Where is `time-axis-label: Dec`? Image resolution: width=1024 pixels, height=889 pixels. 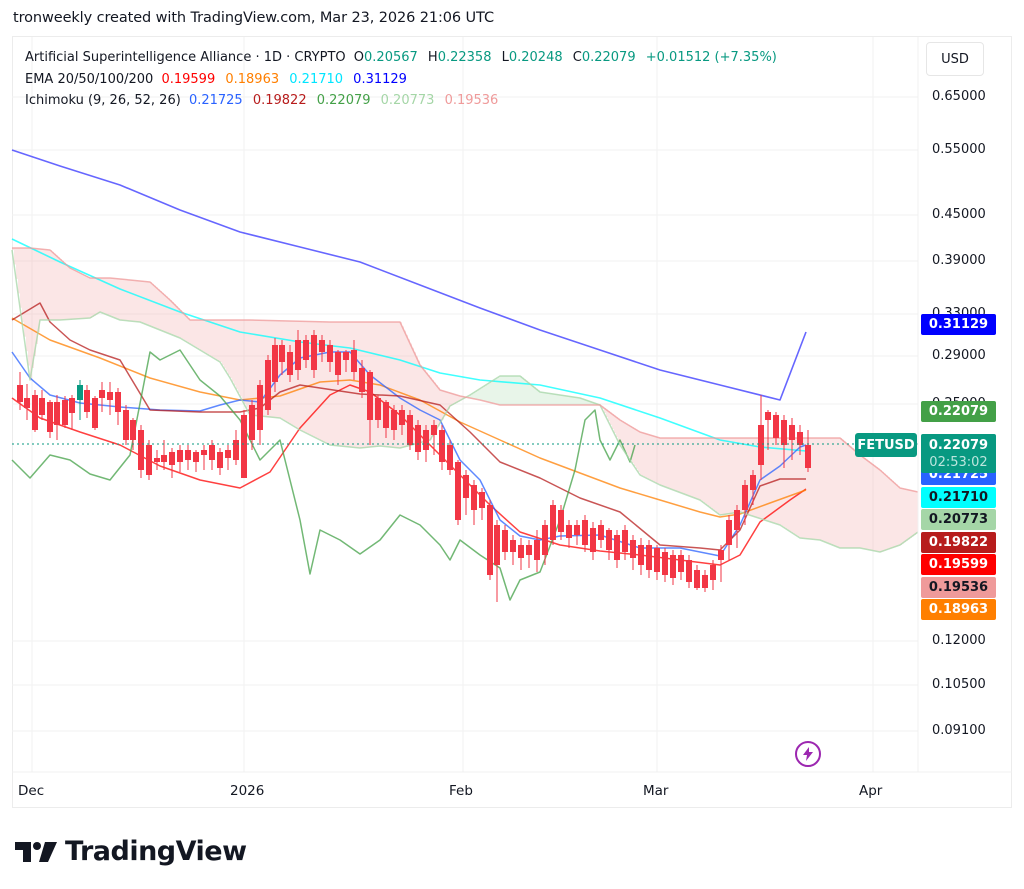
time-axis-label: Dec is located at coordinates (31, 791).